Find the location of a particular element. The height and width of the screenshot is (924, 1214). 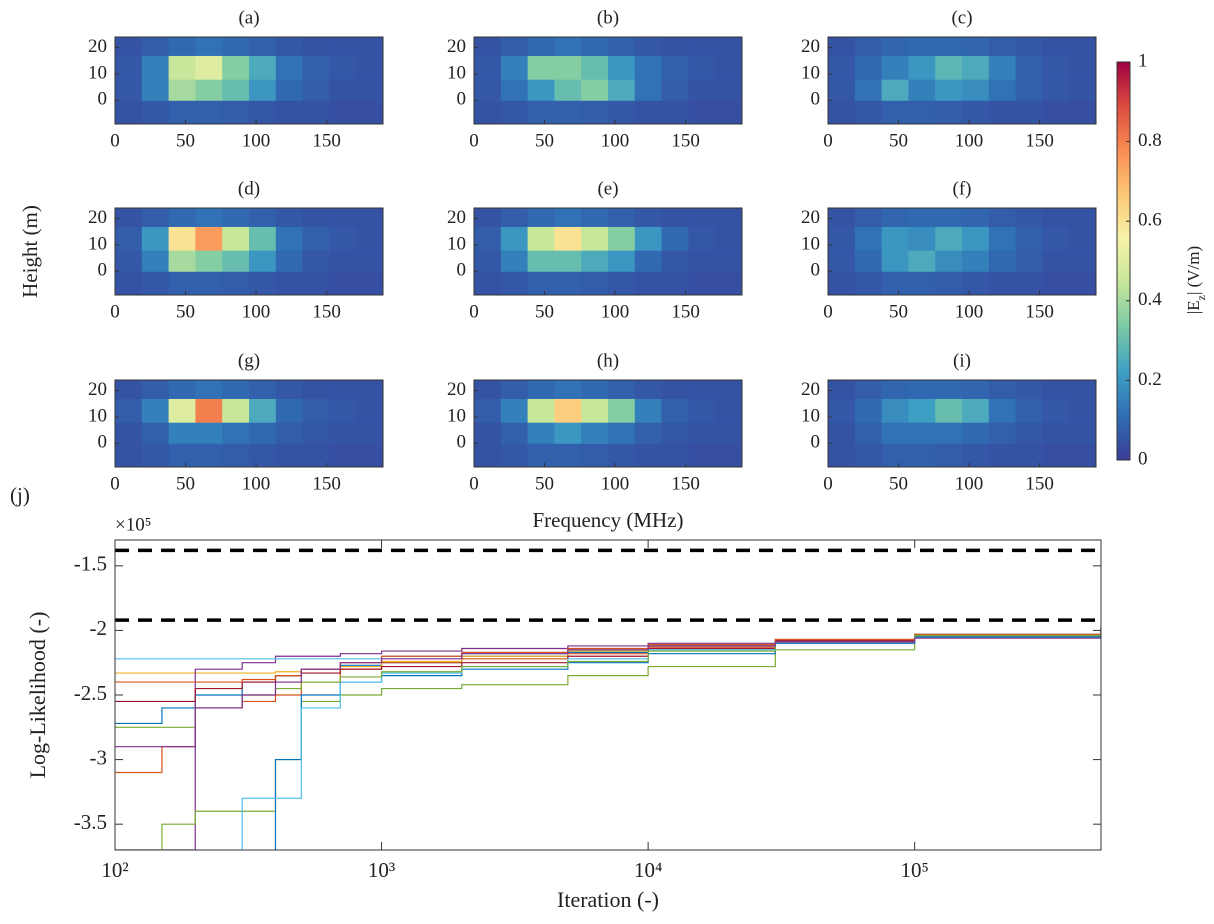

panel-title: (h) is located at coordinates (608, 360).